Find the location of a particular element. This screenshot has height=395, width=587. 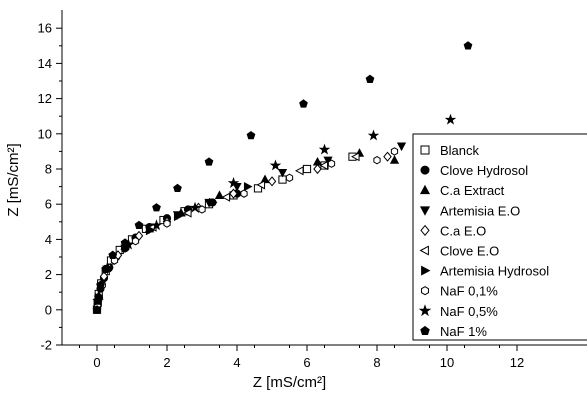

legend-item: Blanck is located at coordinates (450, 150).